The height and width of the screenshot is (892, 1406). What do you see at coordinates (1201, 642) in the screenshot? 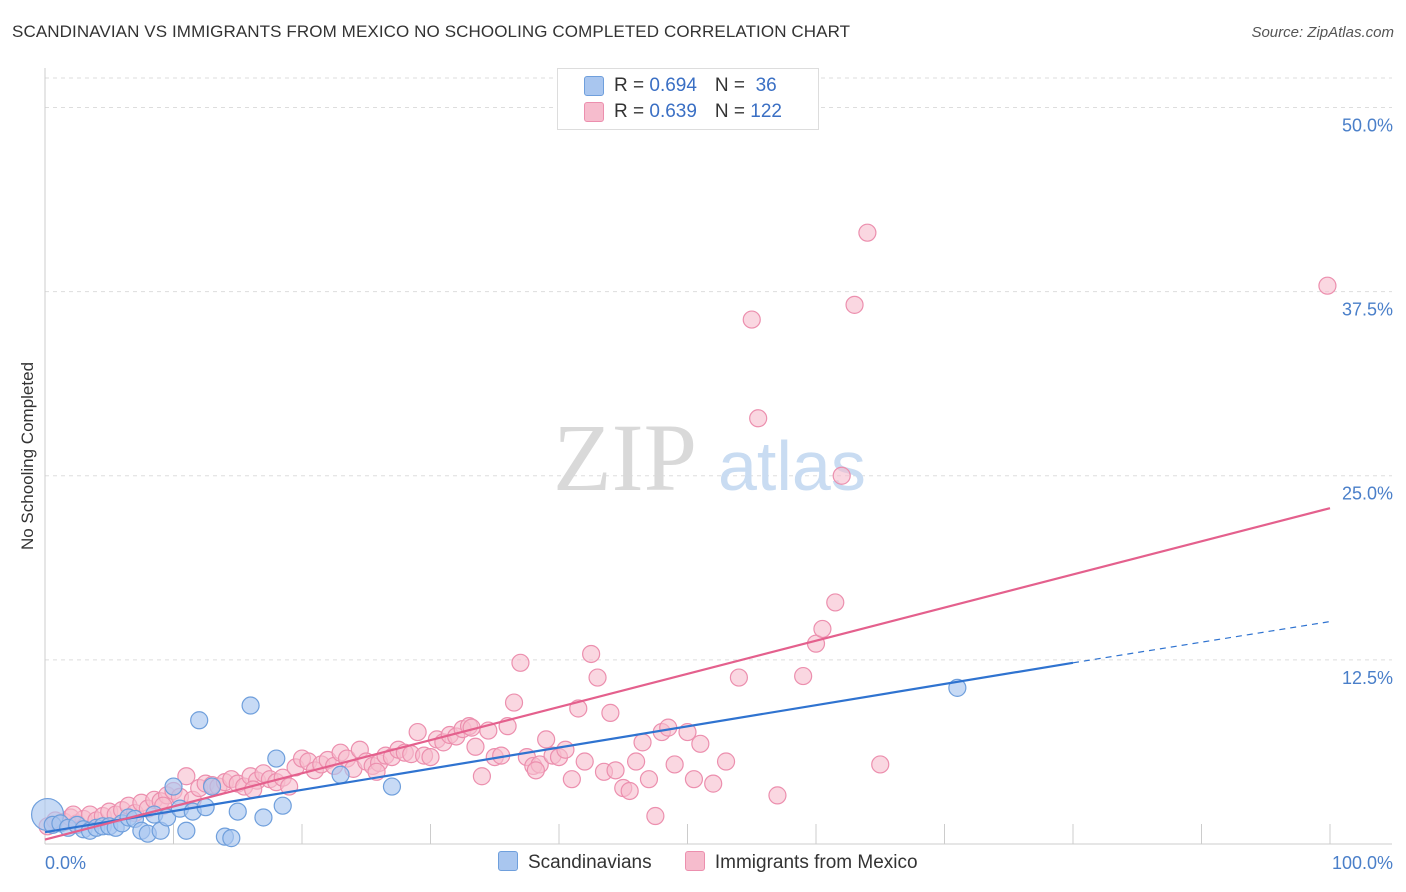
I see `scandinavian-trend-extension` at bounding box center [1201, 642].